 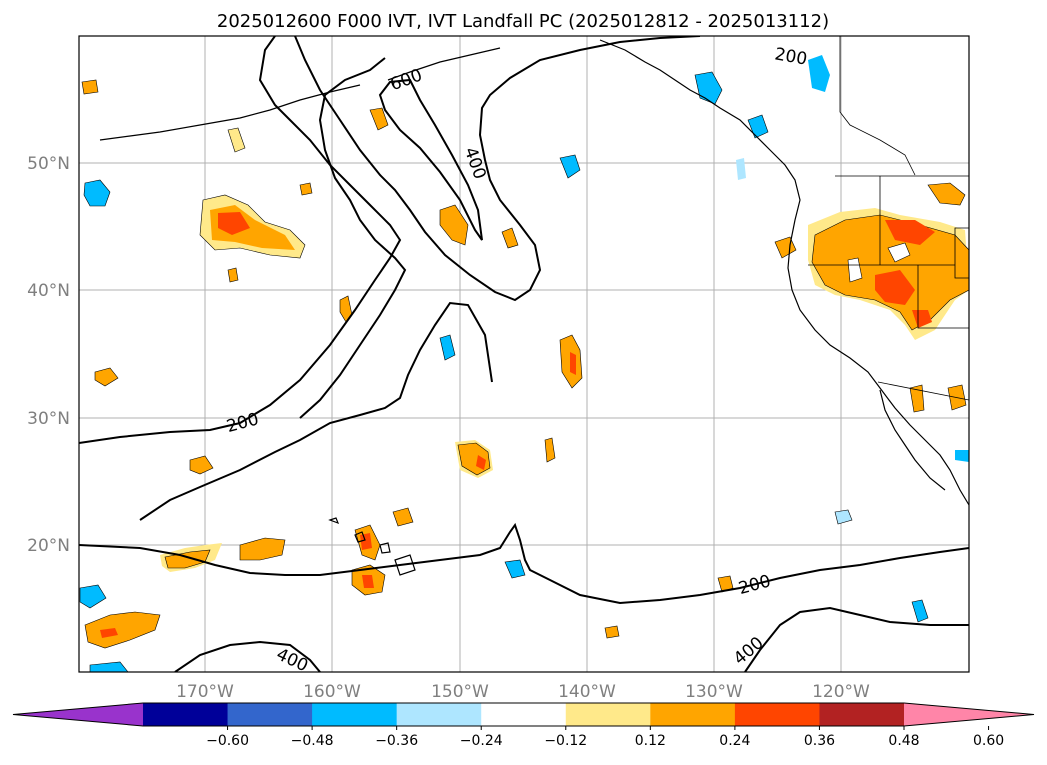 What do you see at coordinates (734, 741) in the screenshot?
I see `colorbar-tick-label: 0.24` at bounding box center [734, 741].